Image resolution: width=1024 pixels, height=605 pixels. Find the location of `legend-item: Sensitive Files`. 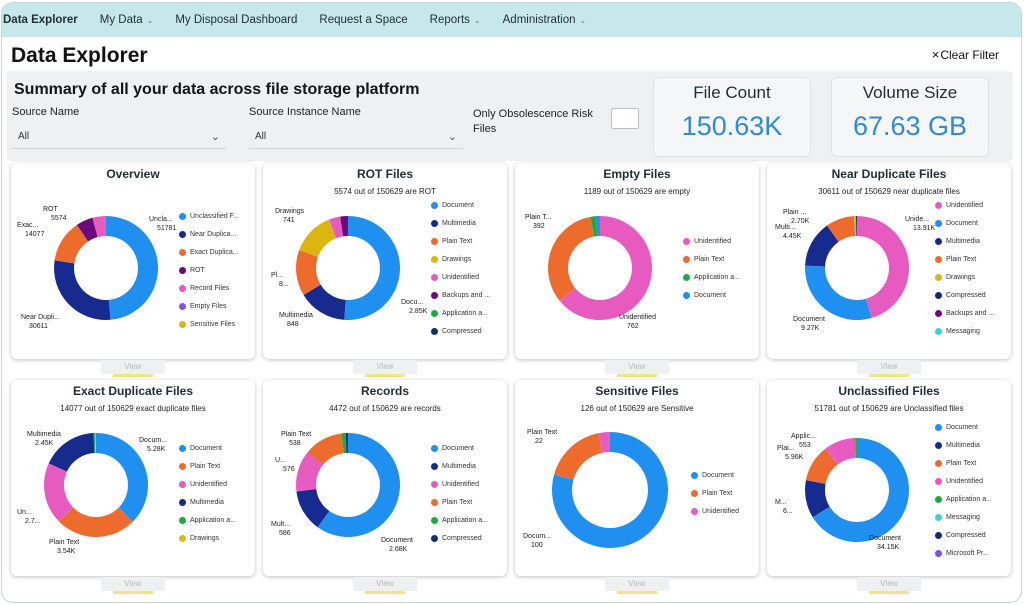

legend-item: Sensitive Files is located at coordinates (209, 324).